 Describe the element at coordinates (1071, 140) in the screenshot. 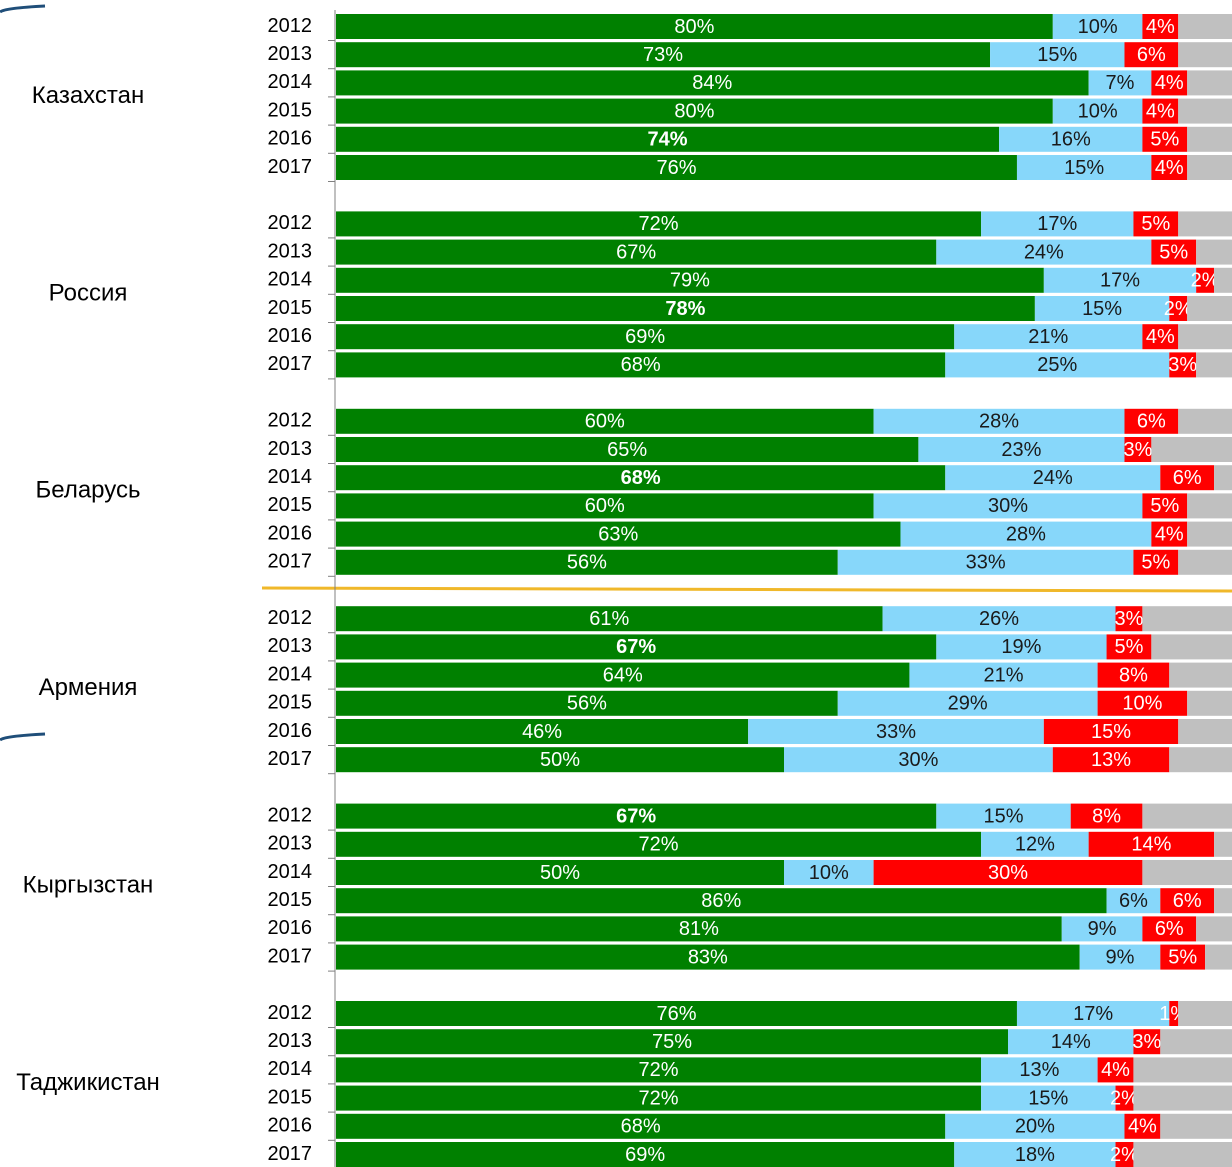

I see `data-label: 16%` at that location.